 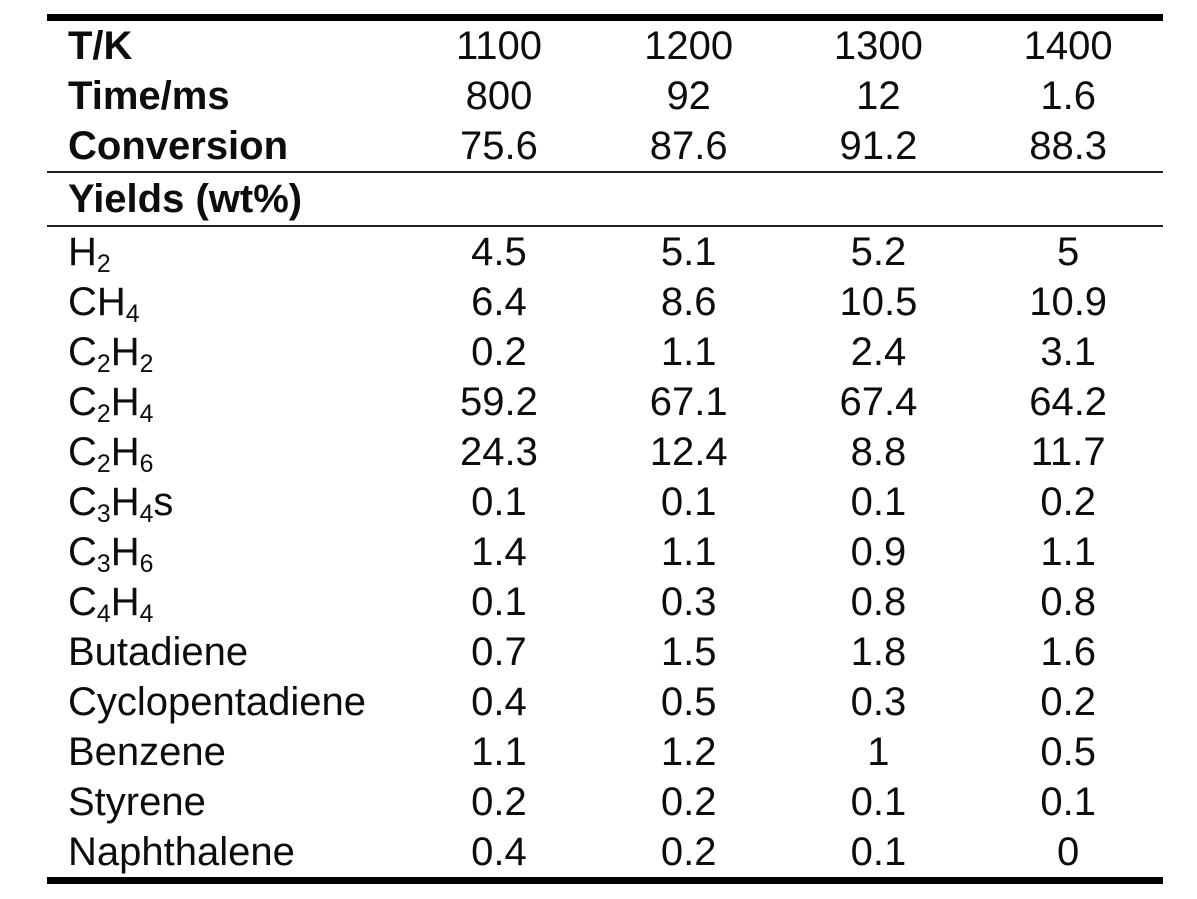 What do you see at coordinates (185, 199) in the screenshot?
I see `section-title: Yields (wt%)` at bounding box center [185, 199].